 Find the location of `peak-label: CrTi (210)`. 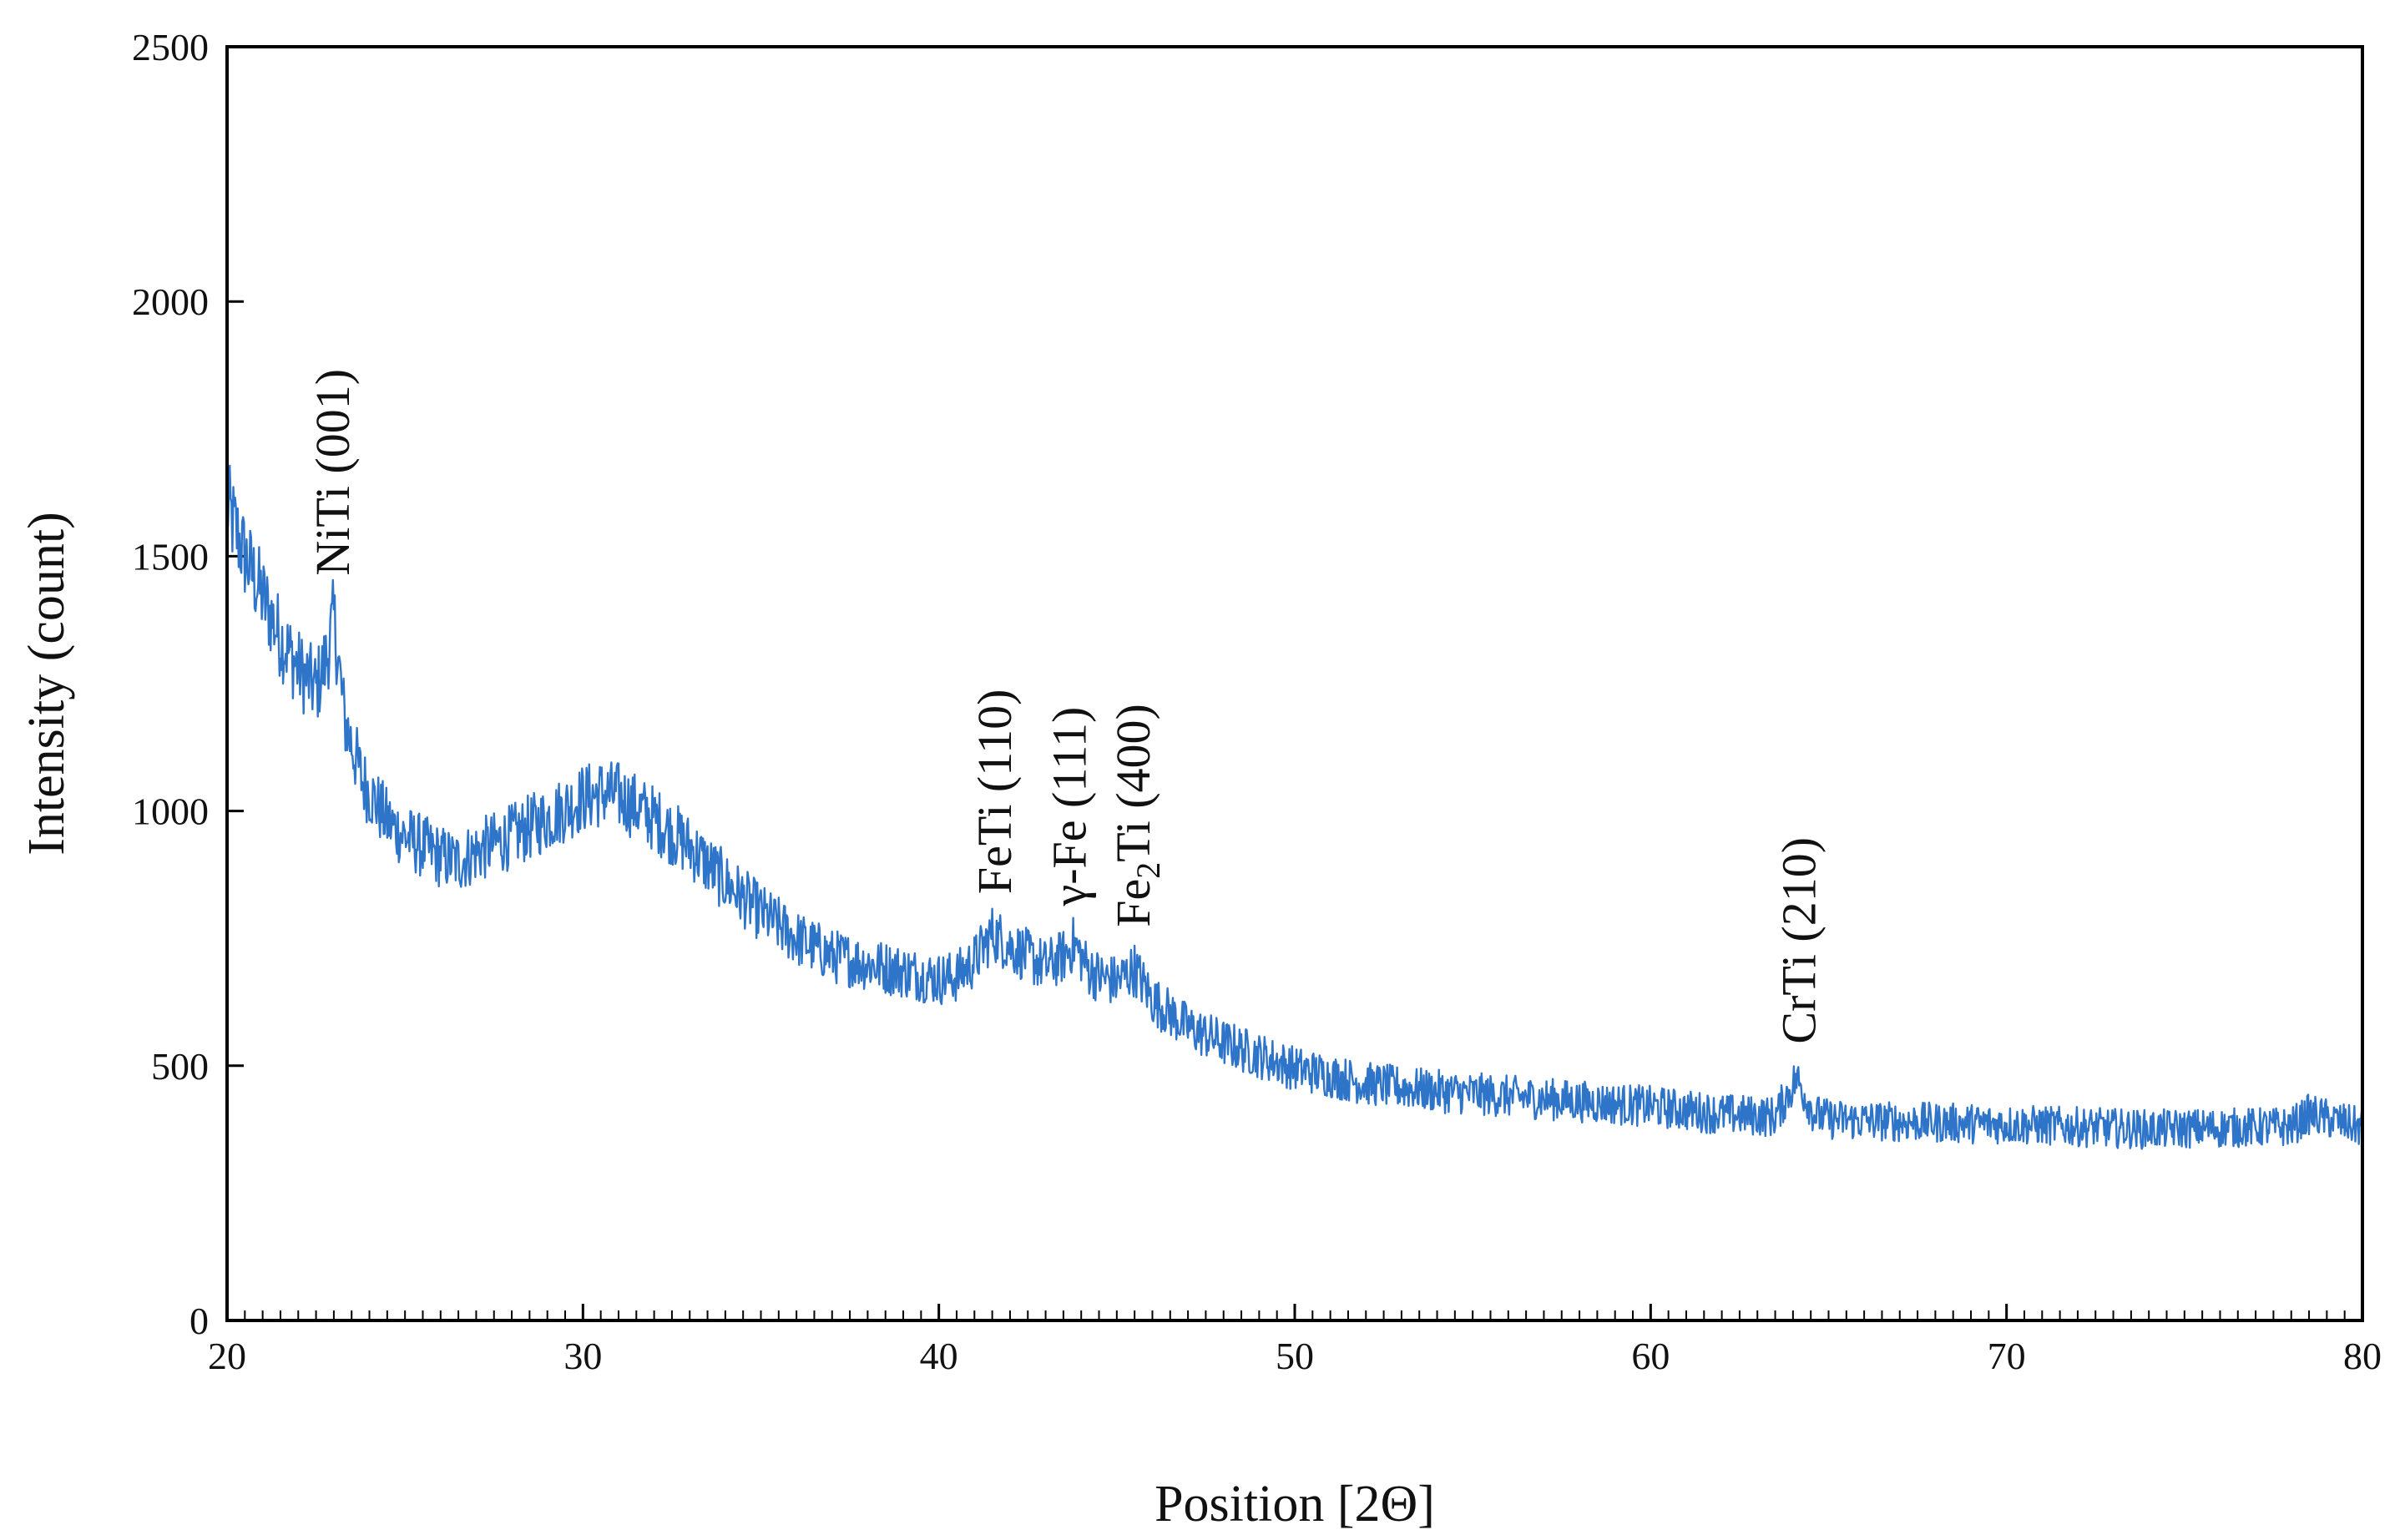

peak-label: CrTi (210) is located at coordinates (1798, 940).